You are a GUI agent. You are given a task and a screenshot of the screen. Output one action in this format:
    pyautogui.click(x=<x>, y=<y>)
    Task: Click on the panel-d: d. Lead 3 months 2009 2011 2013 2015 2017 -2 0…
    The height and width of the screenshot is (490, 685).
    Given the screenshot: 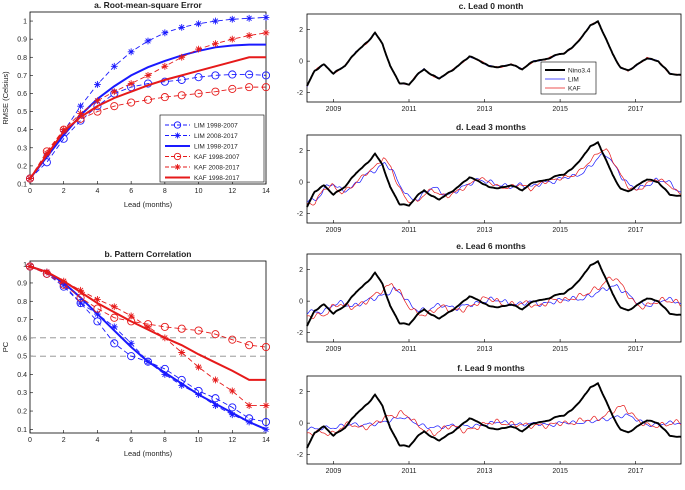 What is the action you would take?
    pyautogui.click(x=489, y=178)
    